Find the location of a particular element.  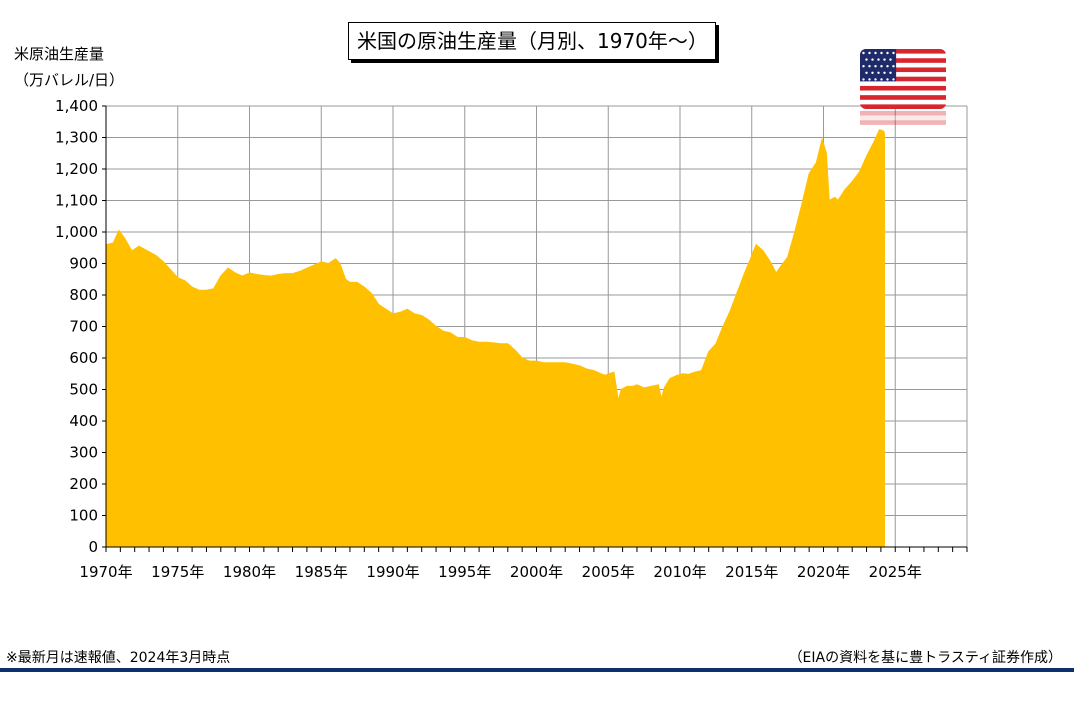

x-tick-label: 2010年 is located at coordinates (679, 572).